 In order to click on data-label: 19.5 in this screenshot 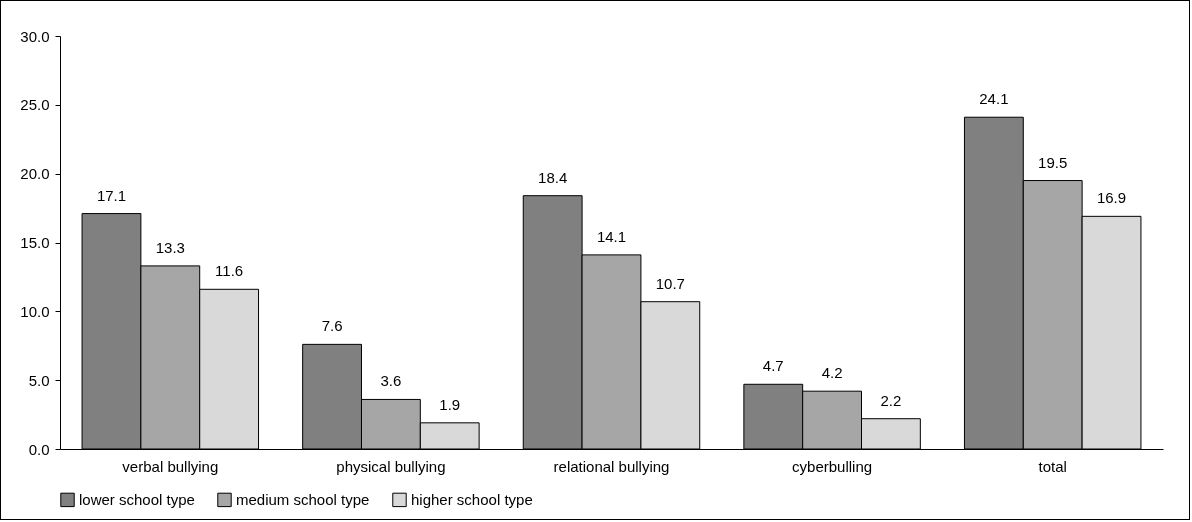, I will do `click(1053, 162)`.